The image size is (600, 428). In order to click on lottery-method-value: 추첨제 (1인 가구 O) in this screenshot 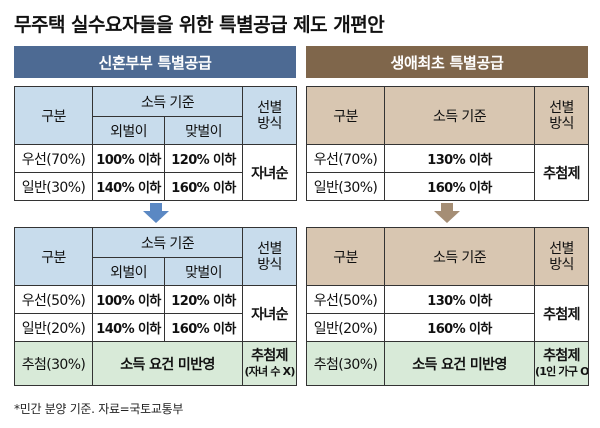, I will do `click(561, 363)`.